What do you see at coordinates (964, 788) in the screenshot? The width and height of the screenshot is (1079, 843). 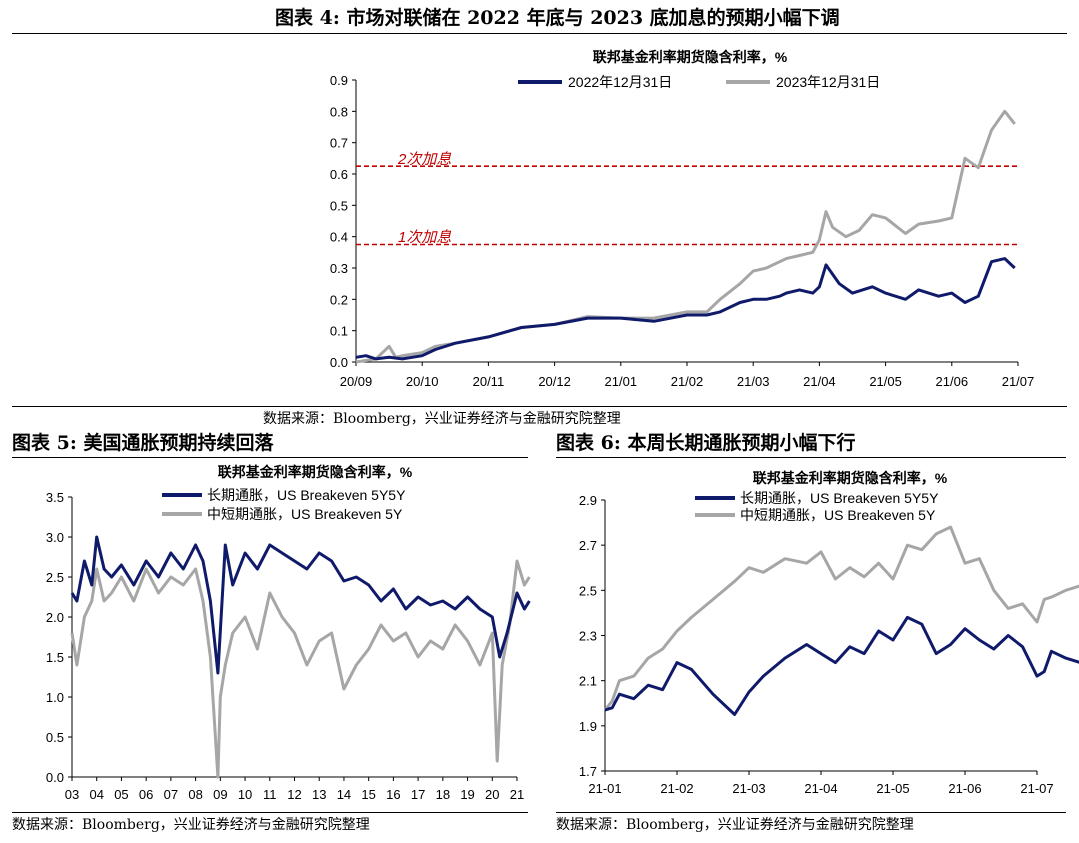 I see `x-tick-label: 21-06` at bounding box center [964, 788].